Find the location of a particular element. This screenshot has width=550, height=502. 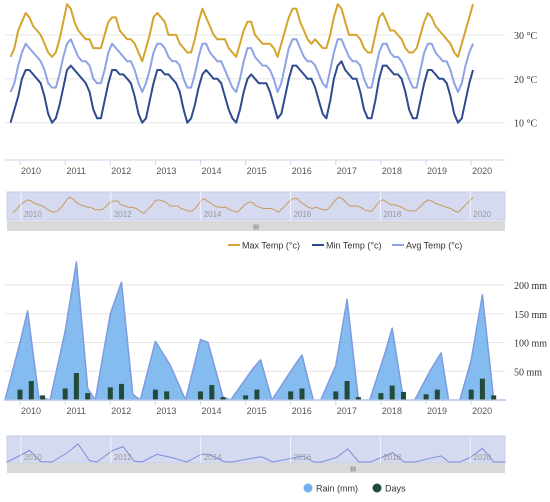

x-tick-label: 2018 is located at coordinates (392, 171).